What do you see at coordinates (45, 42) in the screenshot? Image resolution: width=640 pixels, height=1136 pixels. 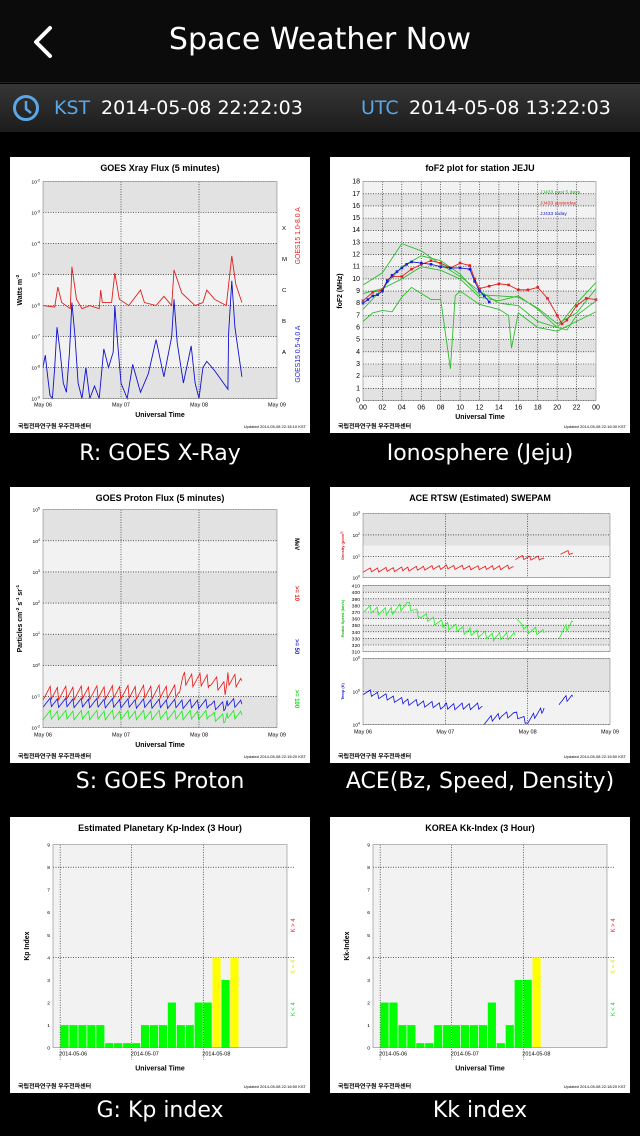 I see `chevron-left-icon` at bounding box center [45, 42].